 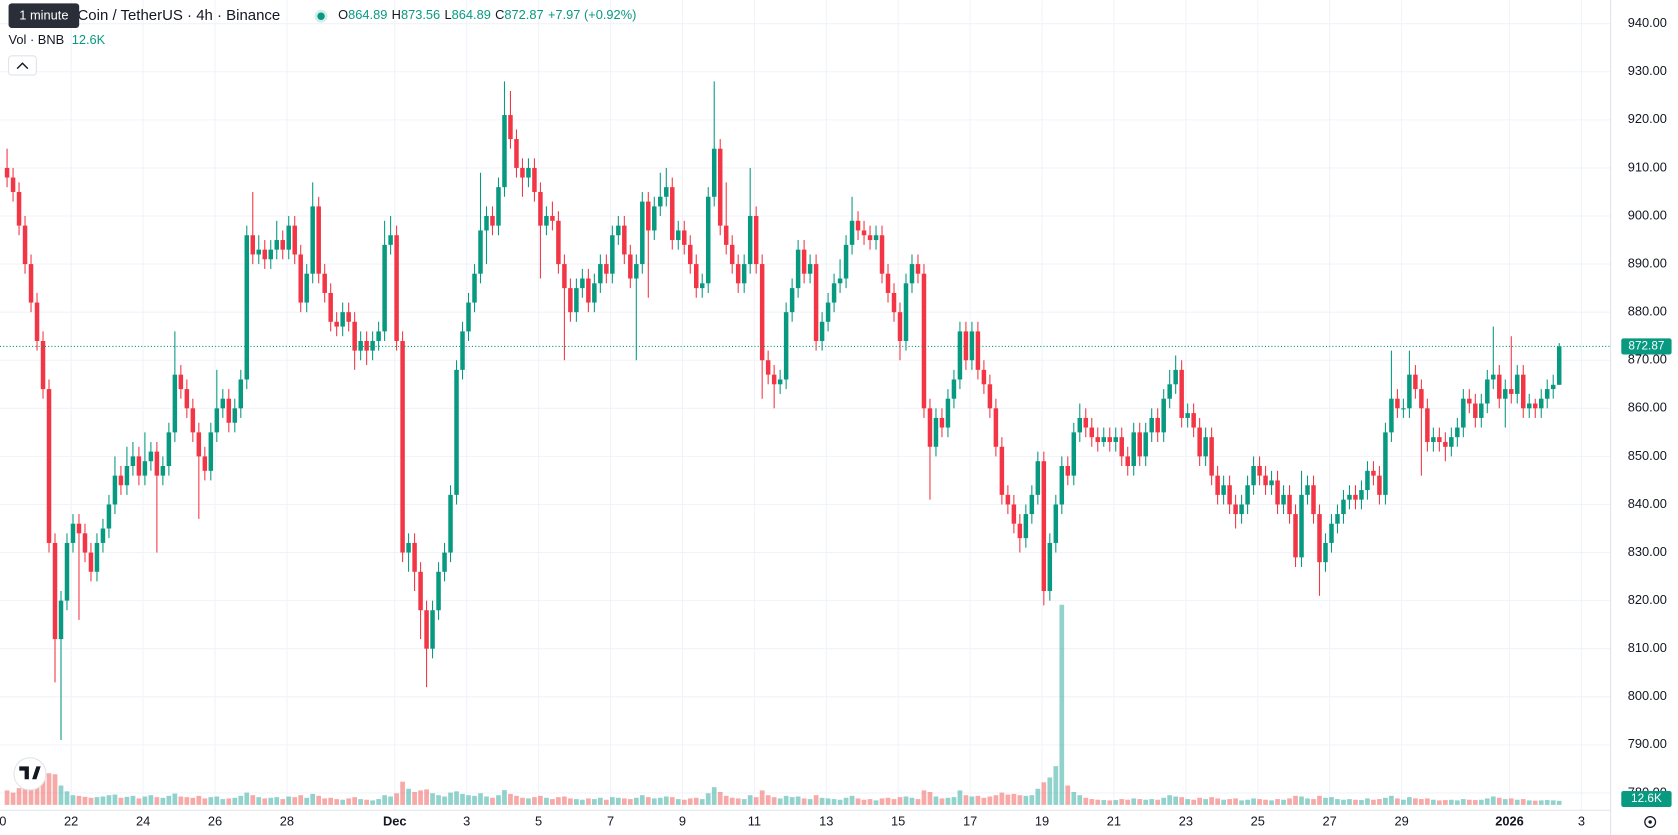 I want to click on settings-icon-center, so click(x=1650, y=822).